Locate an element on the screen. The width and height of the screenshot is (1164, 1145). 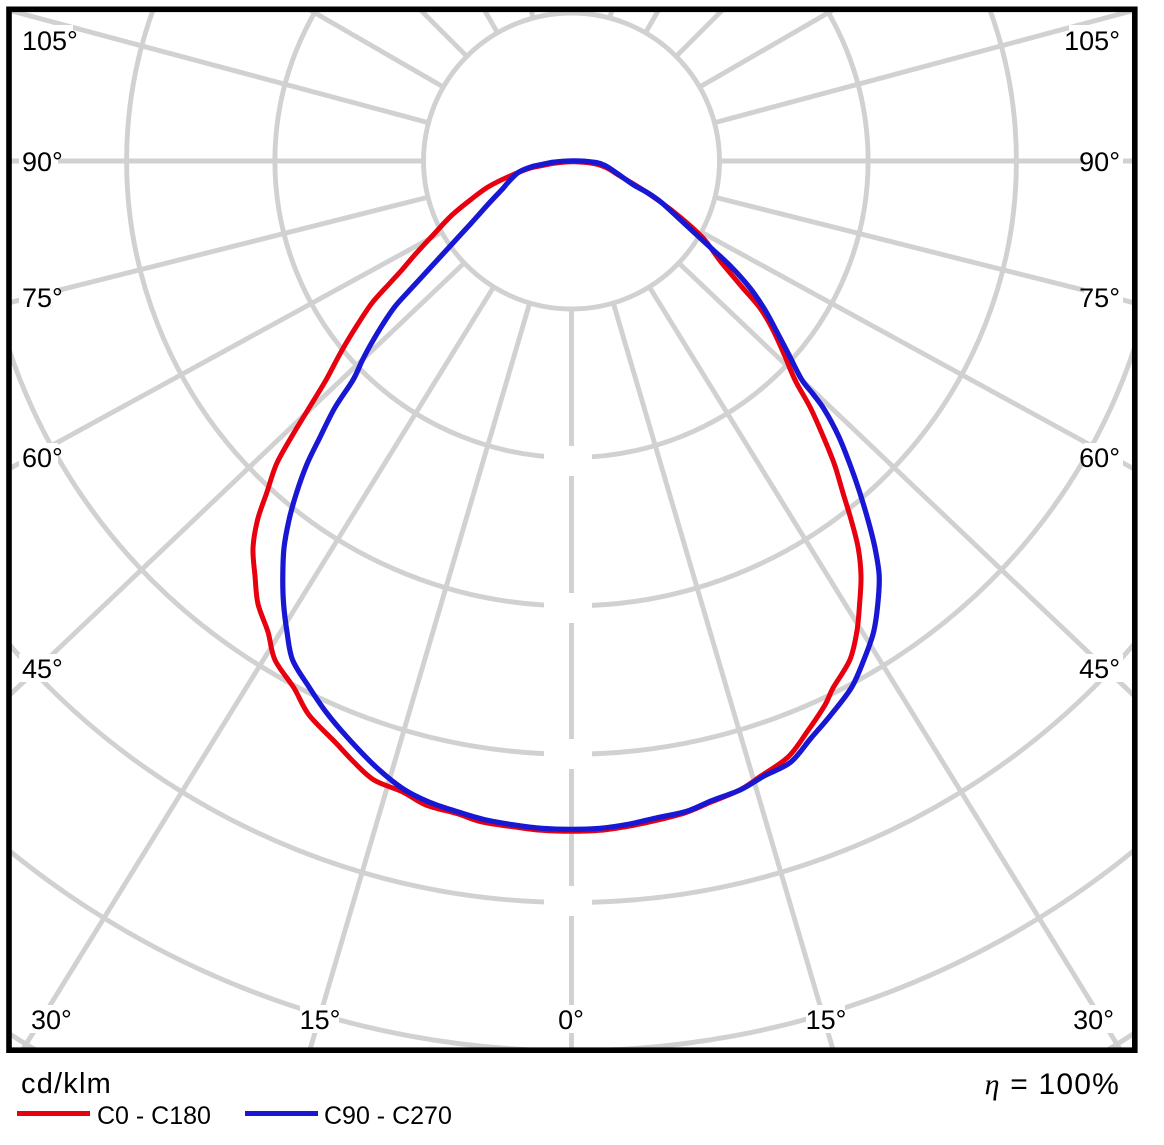
svg-text: cd/klm is located at coordinates (66, 1084).